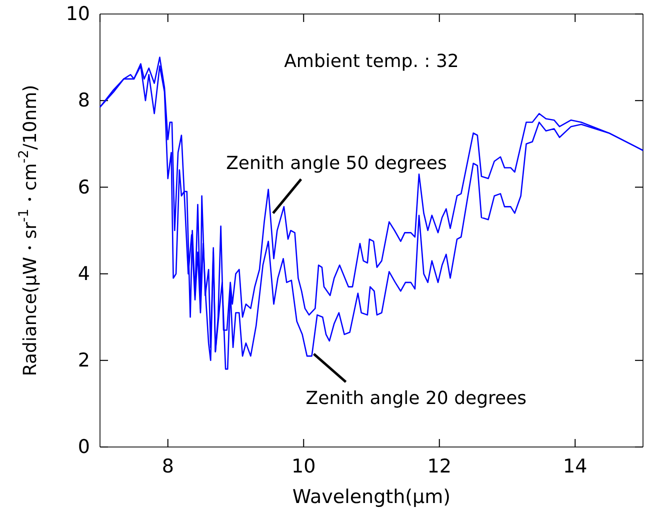 Image resolution: width=652 pixels, height=511 pixels. Describe the element at coordinates (84, 360) in the screenshot. I see `y-tick-label: 2` at that location.